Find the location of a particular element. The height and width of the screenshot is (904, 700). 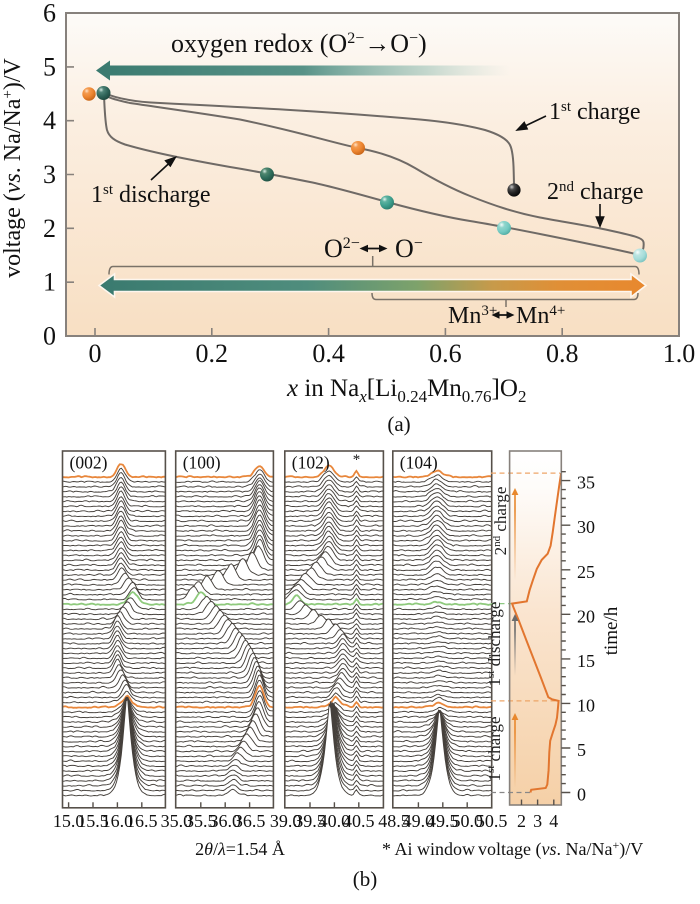

svg-text: O2− is located at coordinates (342, 248).